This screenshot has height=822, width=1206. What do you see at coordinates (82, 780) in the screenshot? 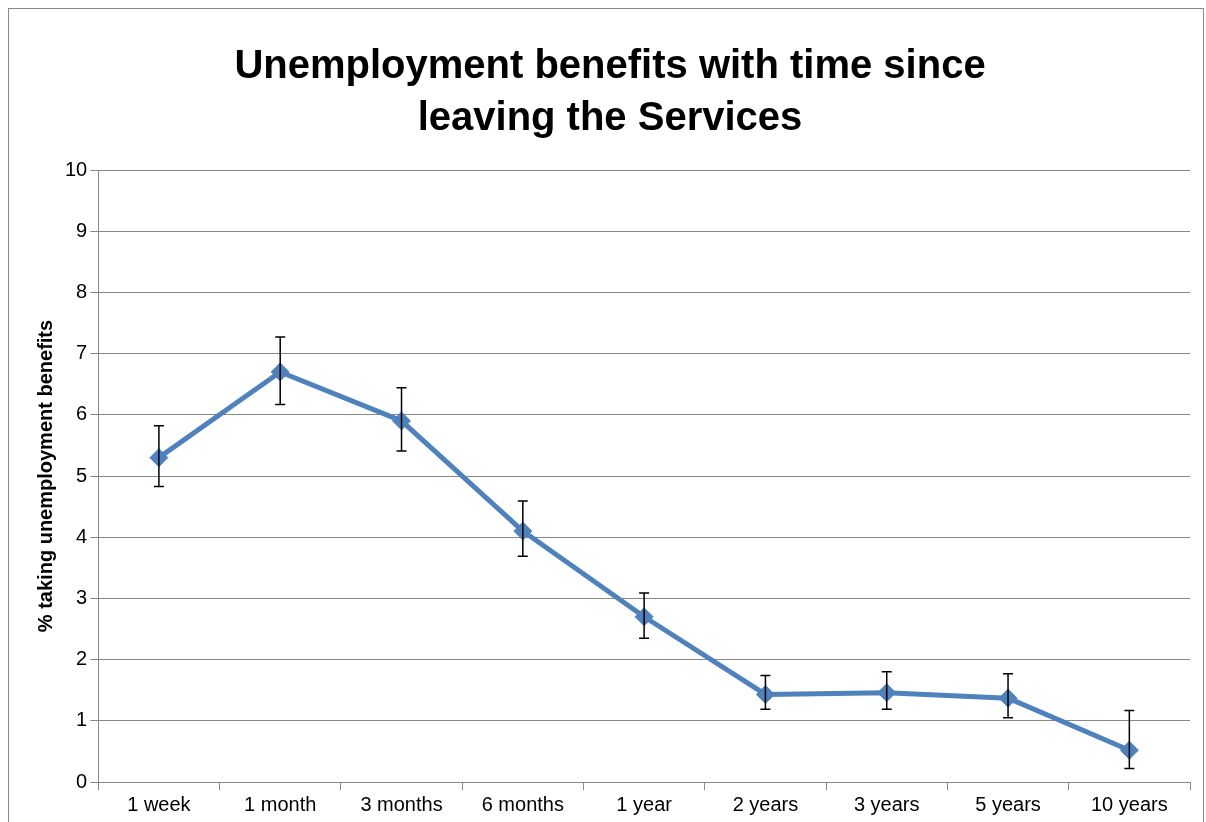
I see `y-tick-label: 0` at bounding box center [82, 780].